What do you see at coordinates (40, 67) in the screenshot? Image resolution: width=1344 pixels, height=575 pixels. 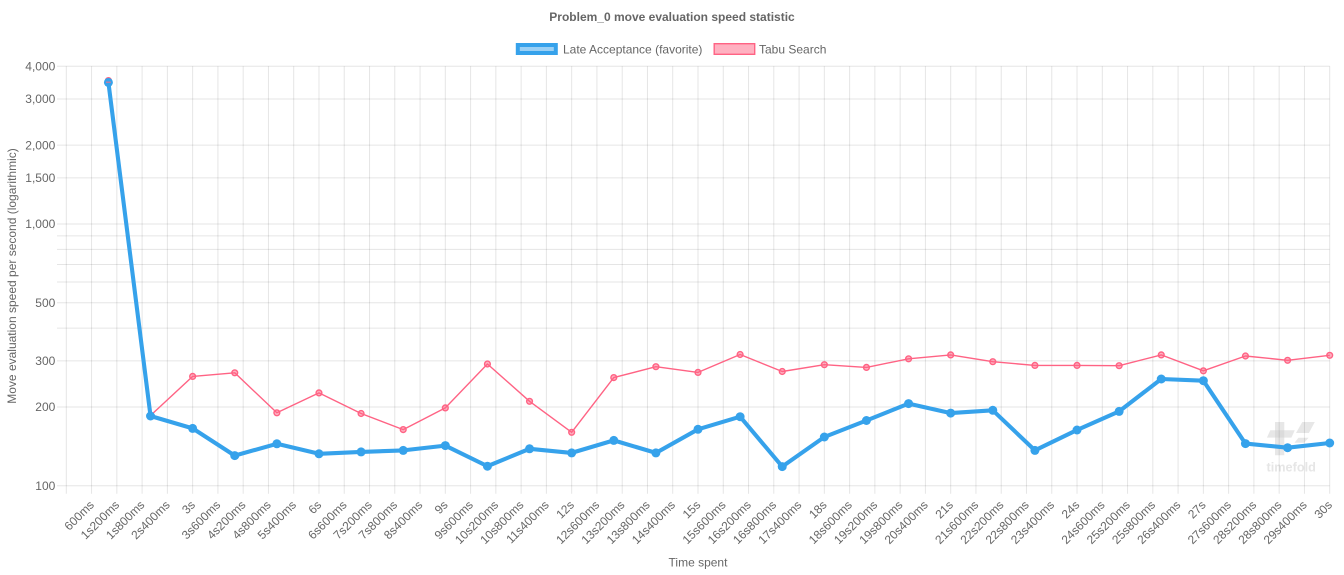 I see `svg-text: 4,000` at bounding box center [40, 67].